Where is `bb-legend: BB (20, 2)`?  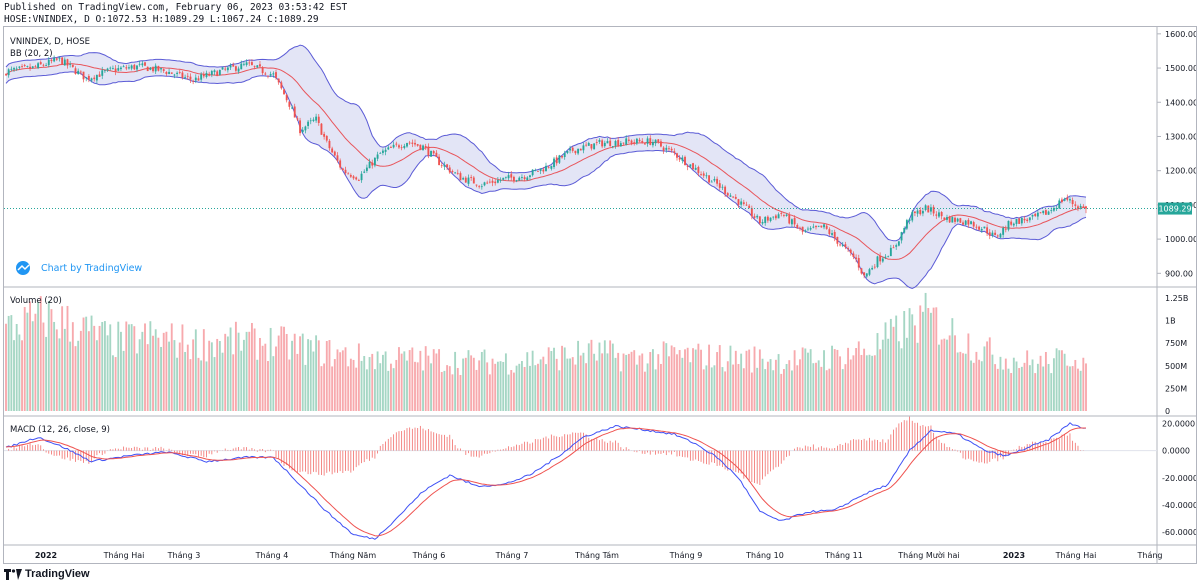 bb-legend: BB (20, 2) is located at coordinates (31, 54).